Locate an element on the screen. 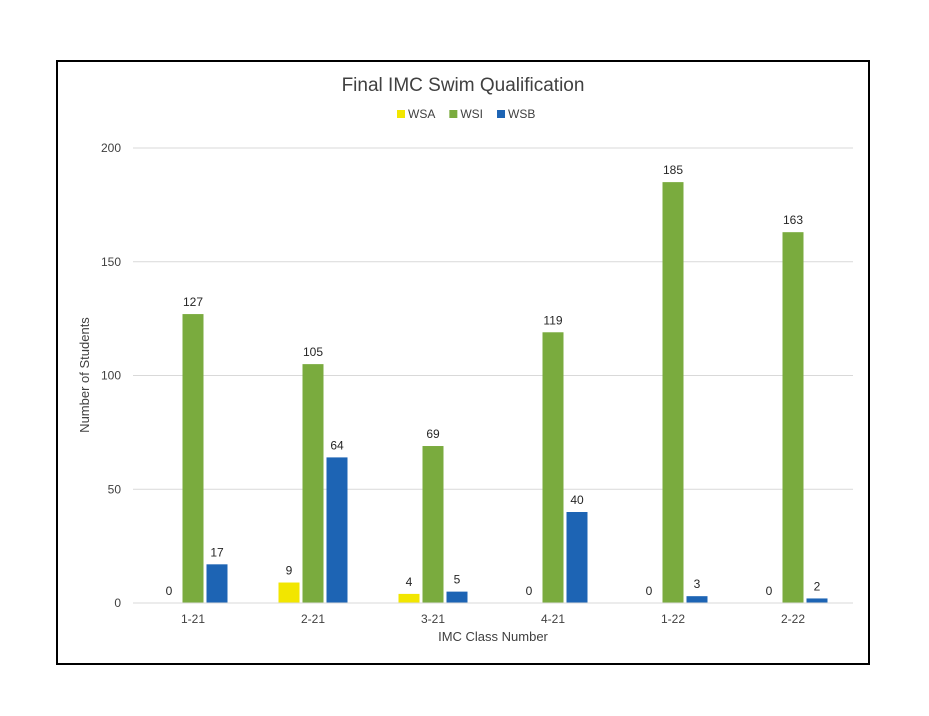 The width and height of the screenshot is (929, 716). data-label: 4 is located at coordinates (409, 582).